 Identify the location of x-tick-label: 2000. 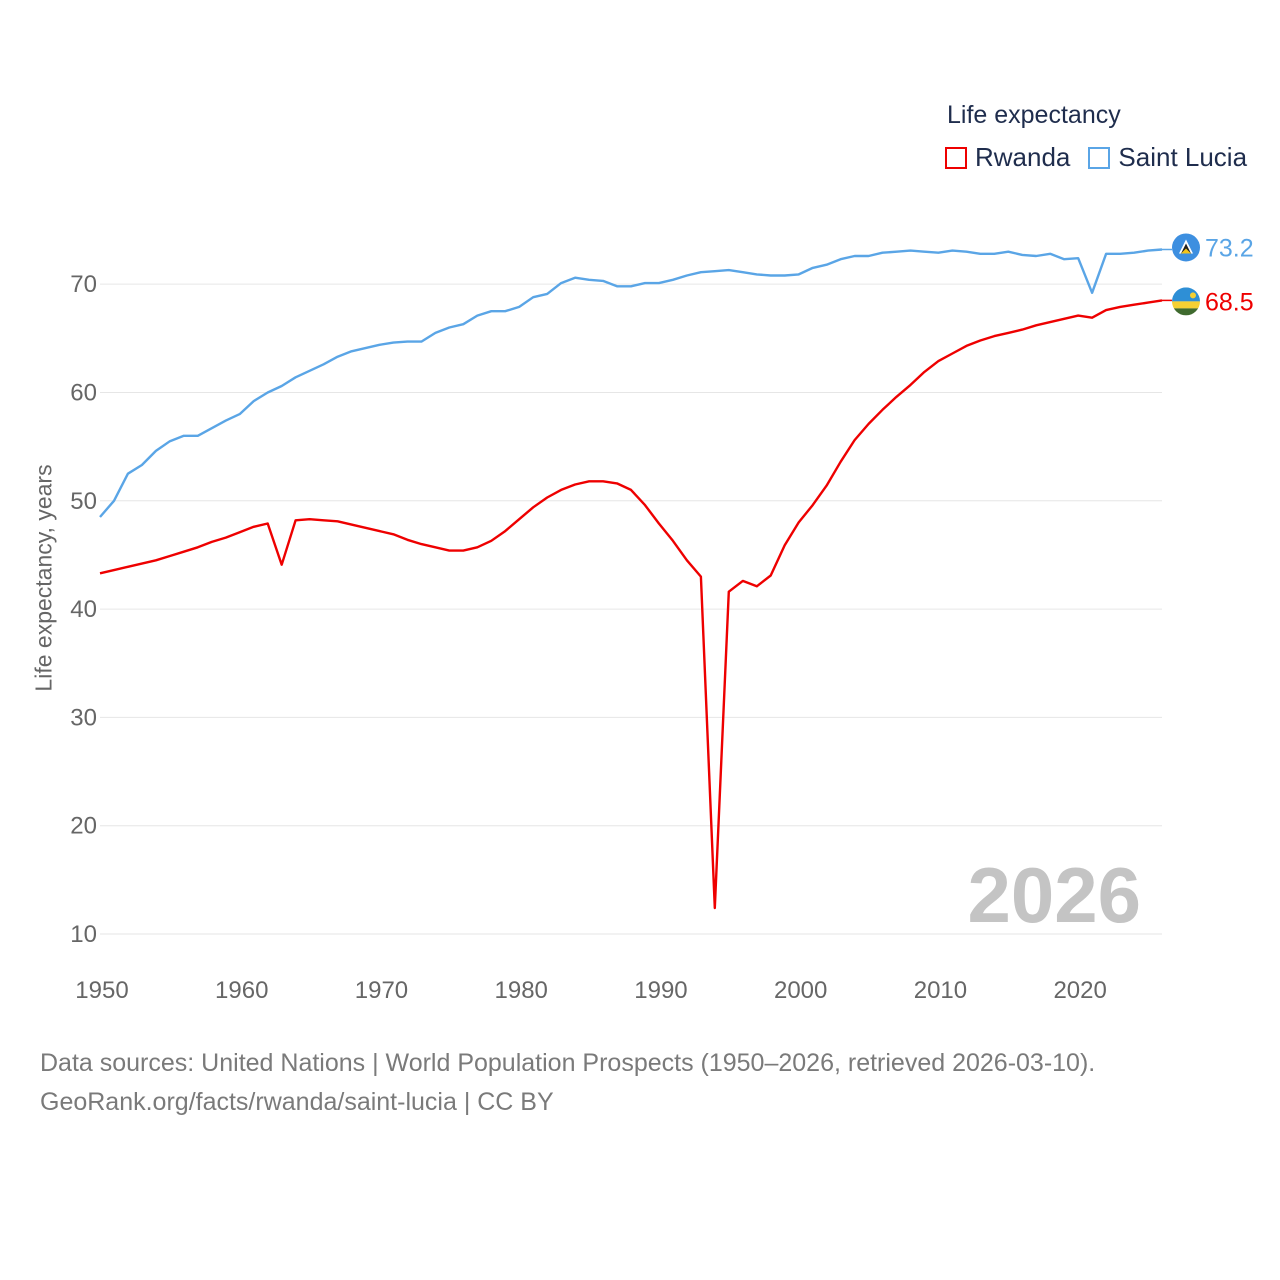
(800, 990).